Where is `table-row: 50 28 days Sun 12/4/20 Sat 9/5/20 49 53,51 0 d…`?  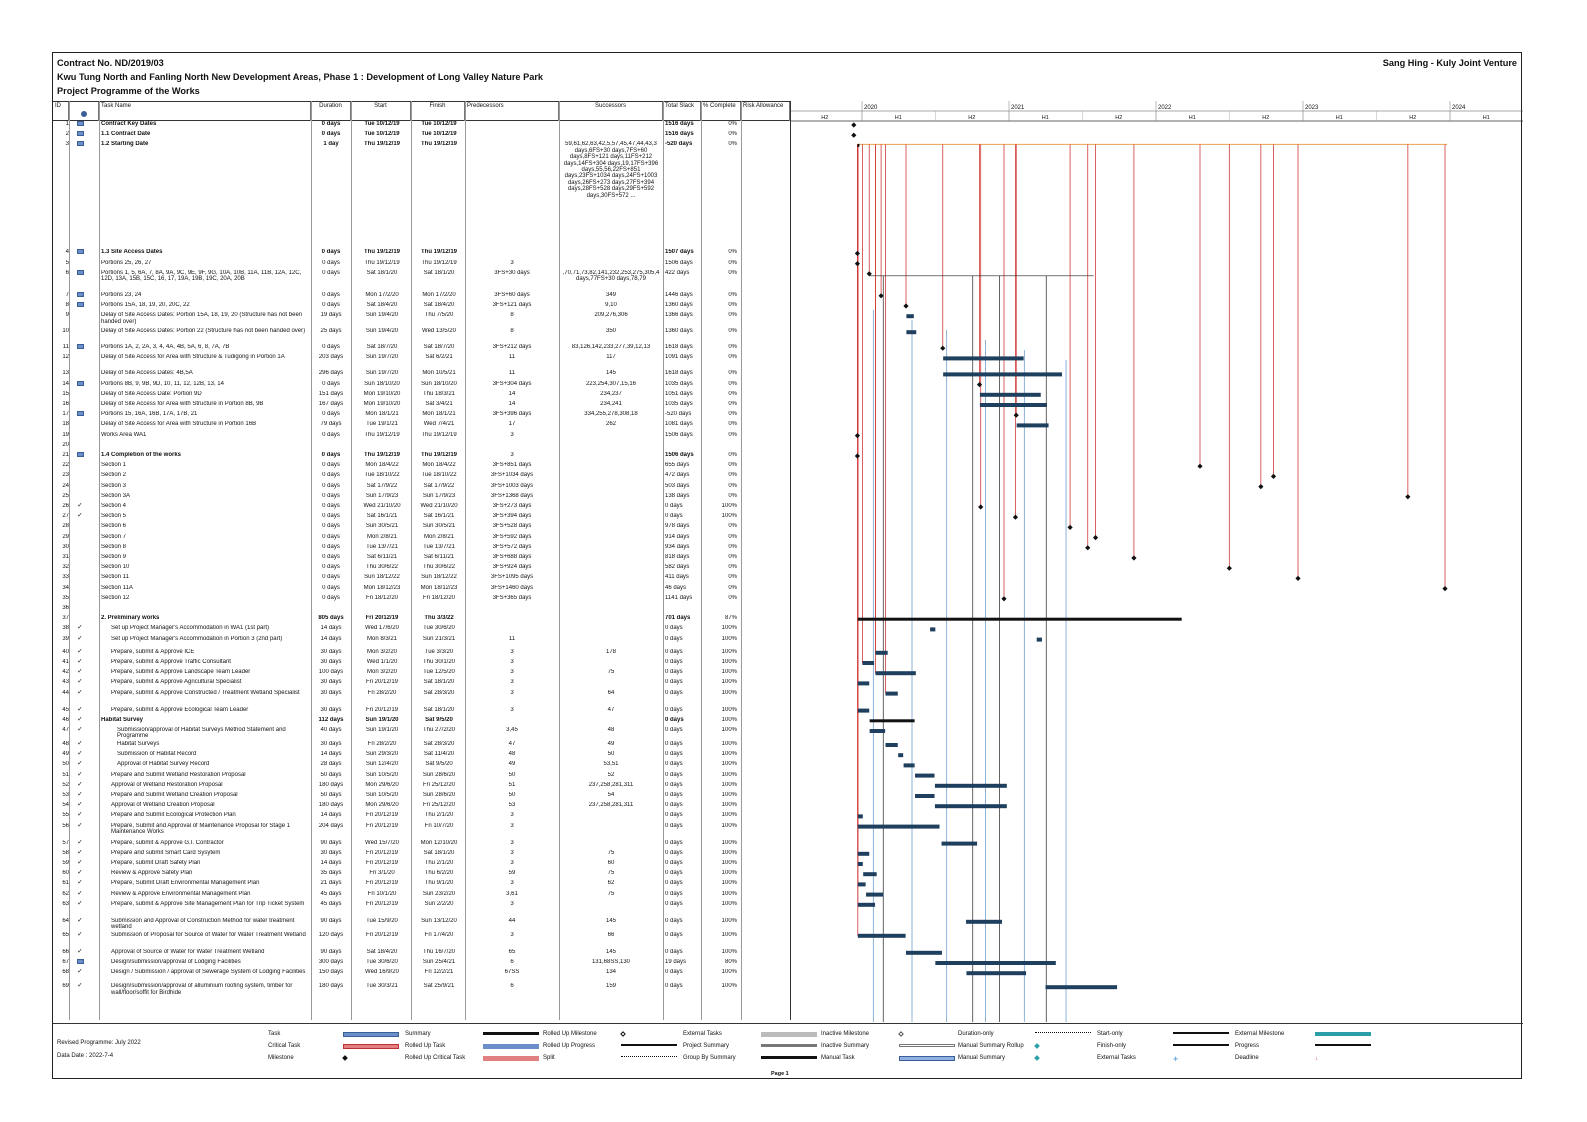 table-row: 50 28 days Sun 12/4/20 Sat 9/5/20 49 53,51 0 d… is located at coordinates (421, 766).